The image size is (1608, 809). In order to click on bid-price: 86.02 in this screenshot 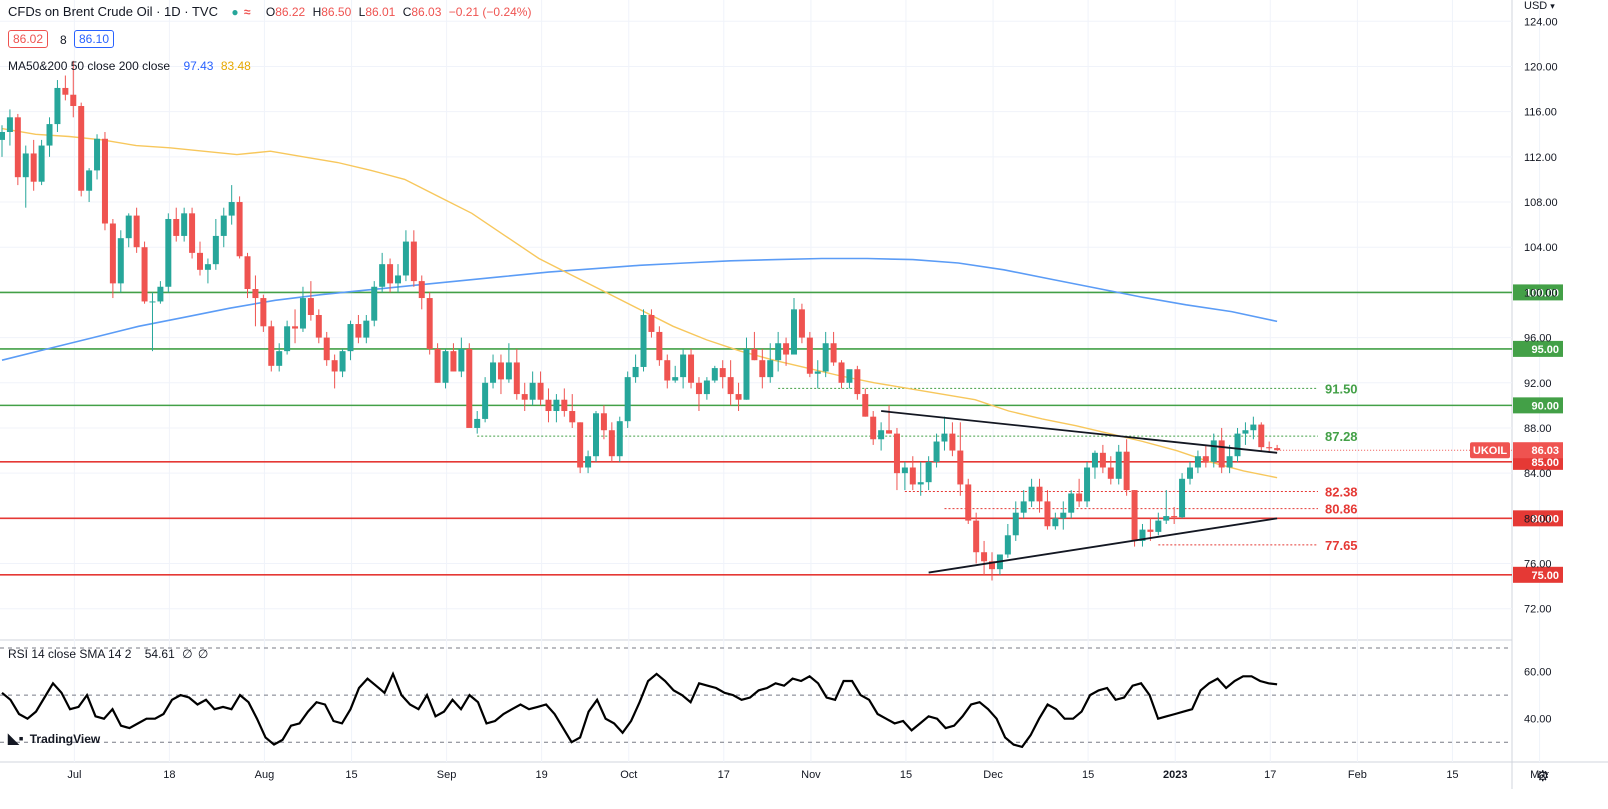, I will do `click(28, 39)`.